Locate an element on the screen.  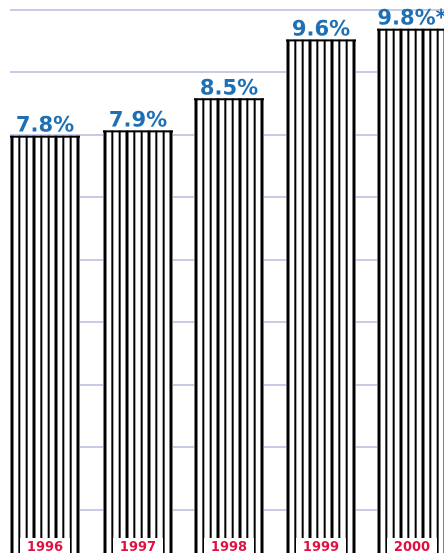
value-label: 7.8% is located at coordinates (45, 125).